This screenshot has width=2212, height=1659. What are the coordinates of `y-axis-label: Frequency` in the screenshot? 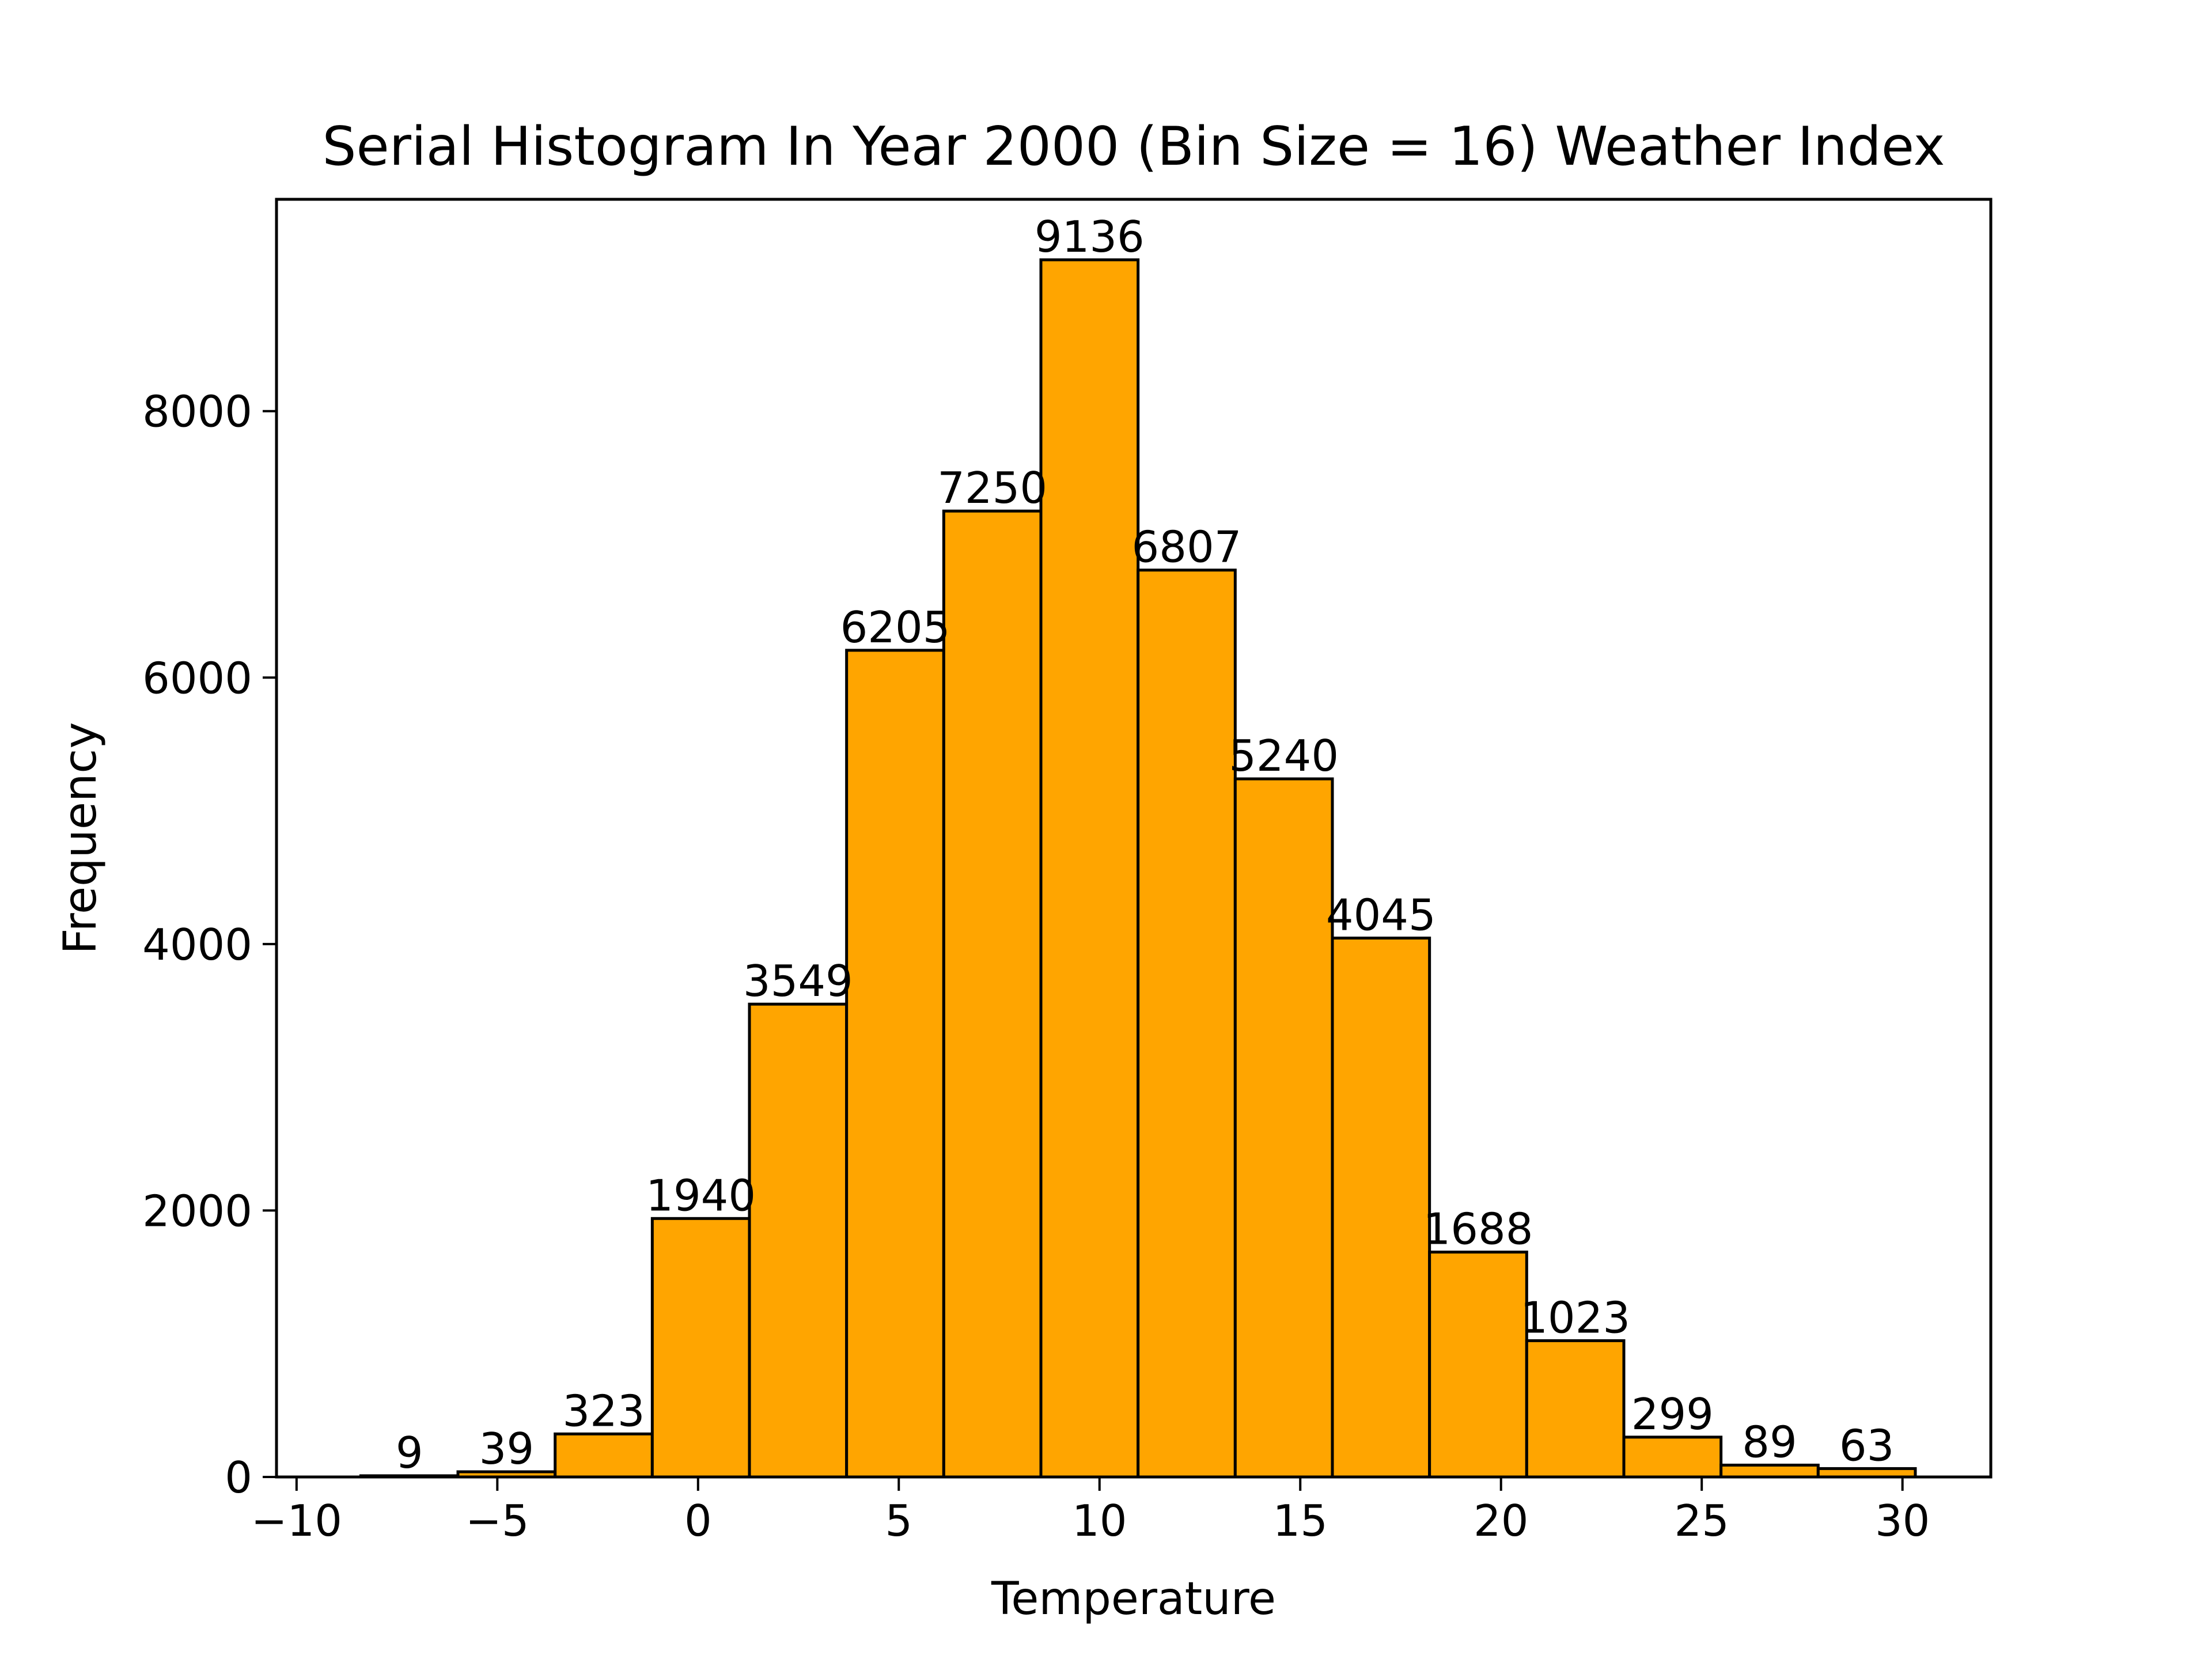 It's located at (81, 838).